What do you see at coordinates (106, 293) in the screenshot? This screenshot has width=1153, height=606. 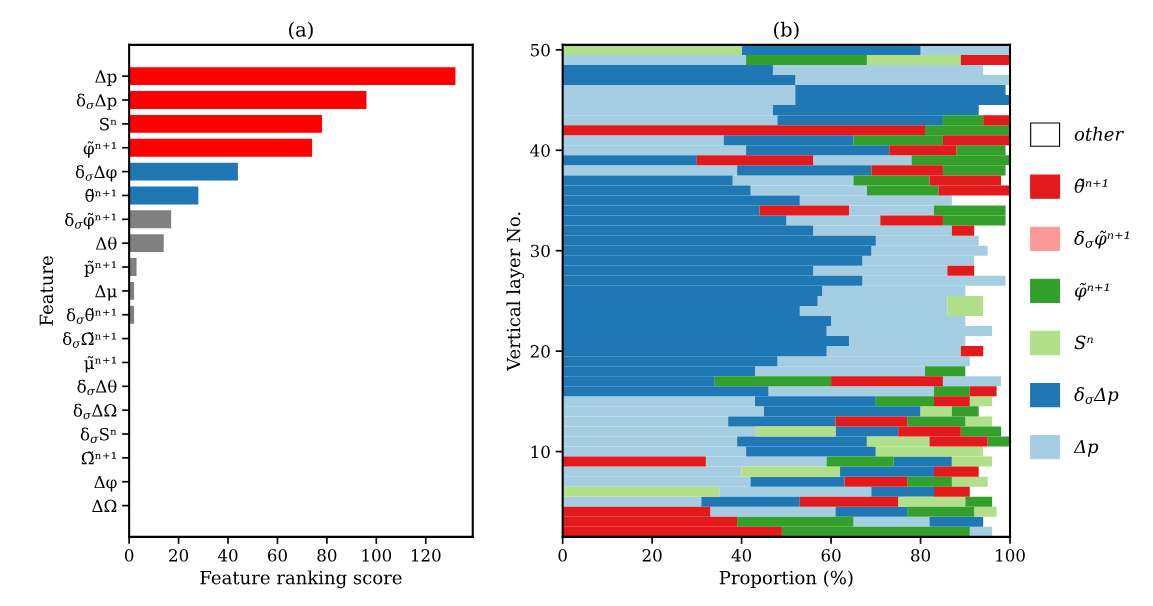 I see `y-tick-label: Δμ` at bounding box center [106, 293].